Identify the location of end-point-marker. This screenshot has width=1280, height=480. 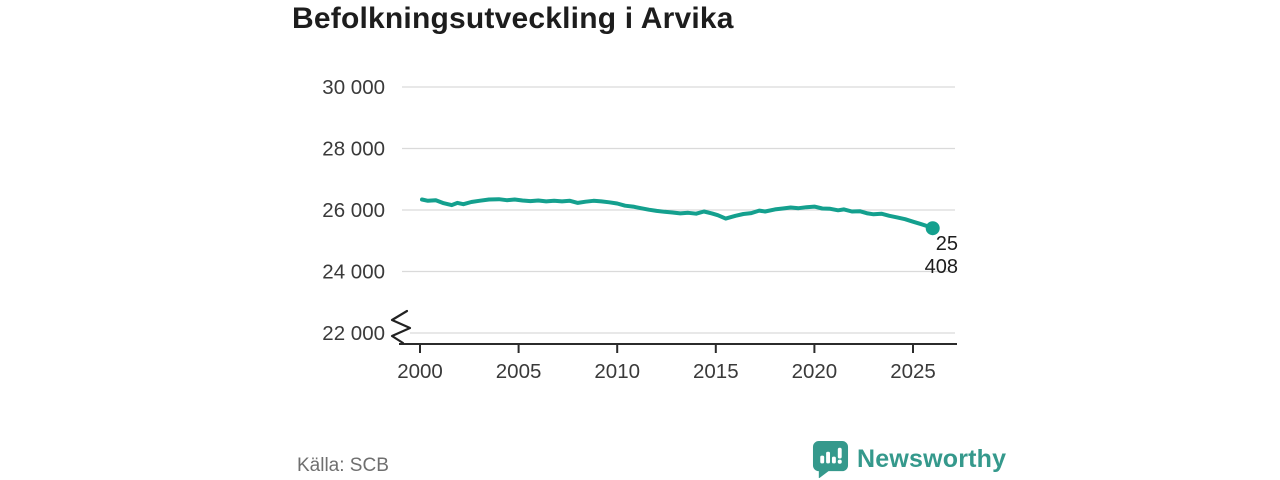
(932, 228).